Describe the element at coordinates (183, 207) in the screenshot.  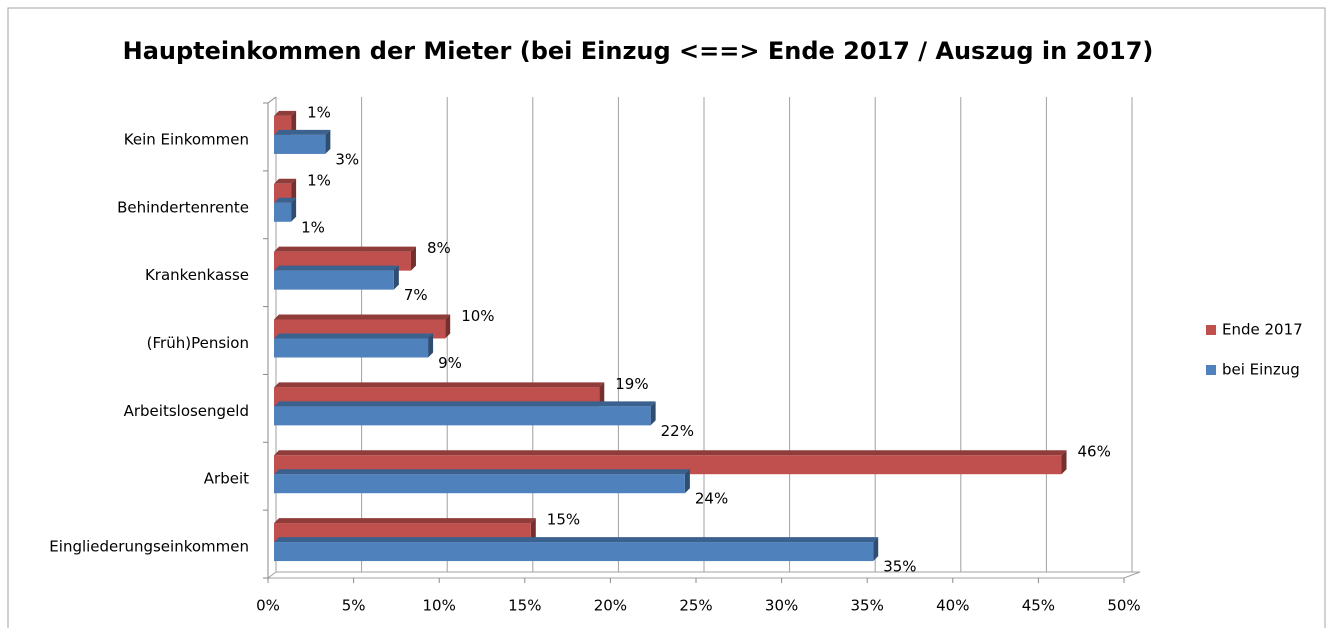
I see `y-tick-label: Behindertenrente` at that location.